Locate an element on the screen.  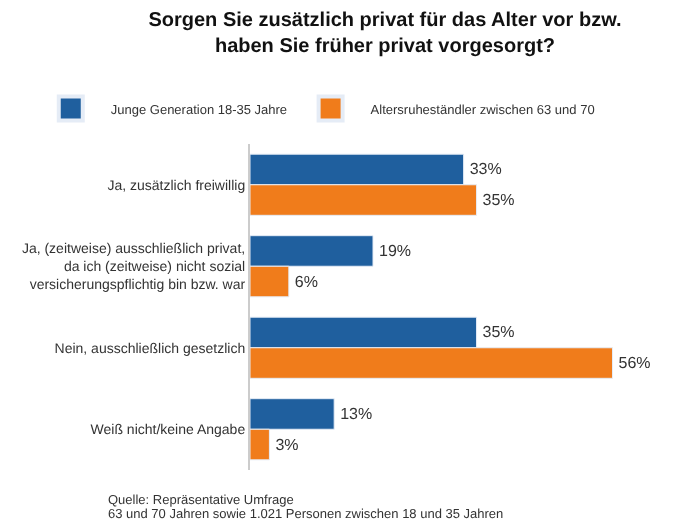
data-label: 13% is located at coordinates (356, 413).